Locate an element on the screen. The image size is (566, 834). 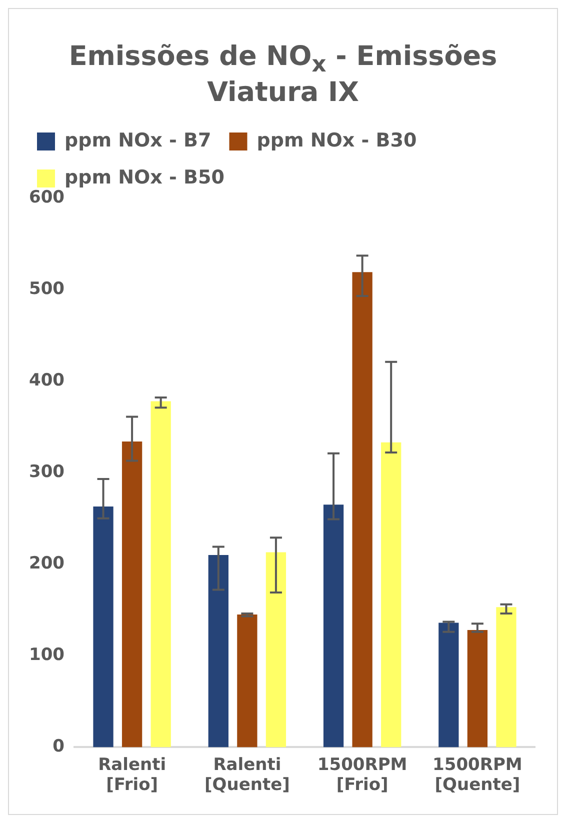
y-tick-label: 600 is located at coordinates (46, 198).